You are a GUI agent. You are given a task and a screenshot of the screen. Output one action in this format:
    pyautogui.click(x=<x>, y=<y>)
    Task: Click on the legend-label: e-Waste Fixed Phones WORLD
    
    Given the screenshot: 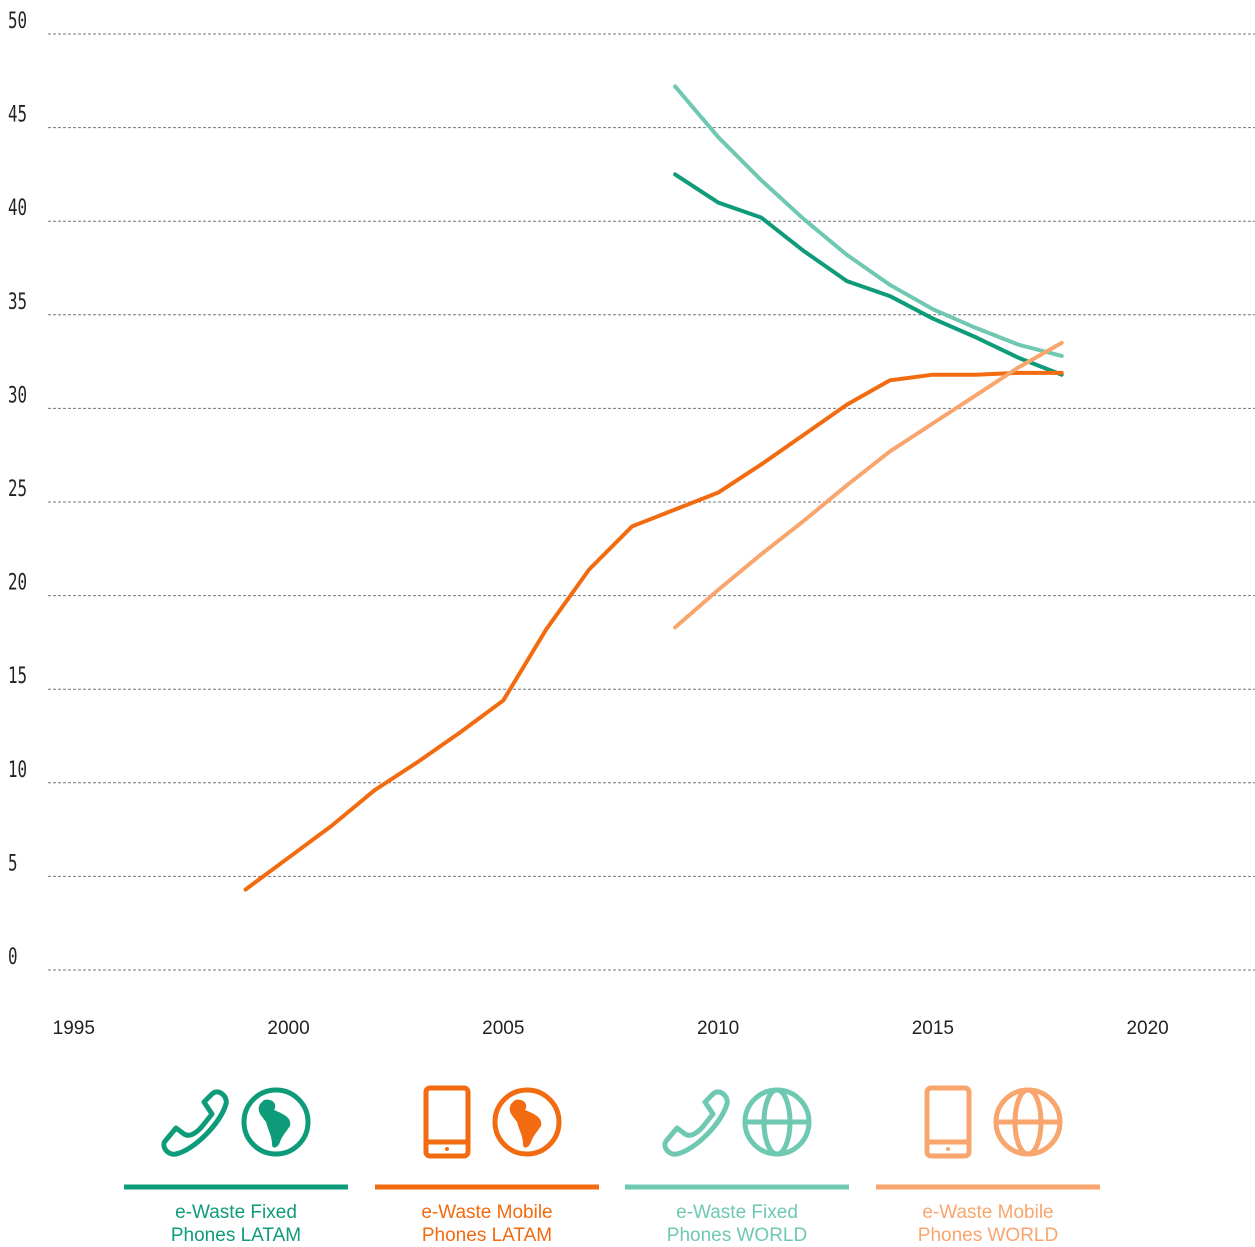 What is the action you would take?
    pyautogui.click(x=737, y=1224)
    